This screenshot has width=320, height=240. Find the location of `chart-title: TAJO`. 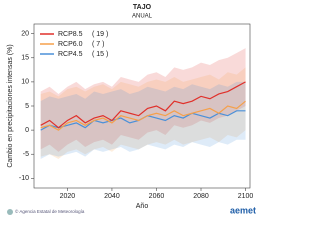

chart-title: TAJO is located at coordinates (142, 7).